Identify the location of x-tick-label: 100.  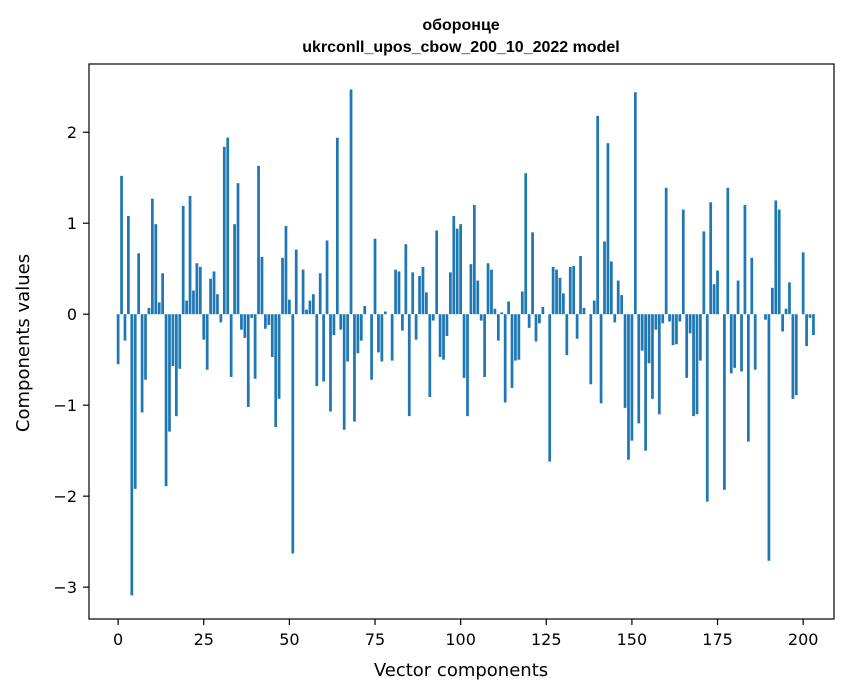
(460, 639).